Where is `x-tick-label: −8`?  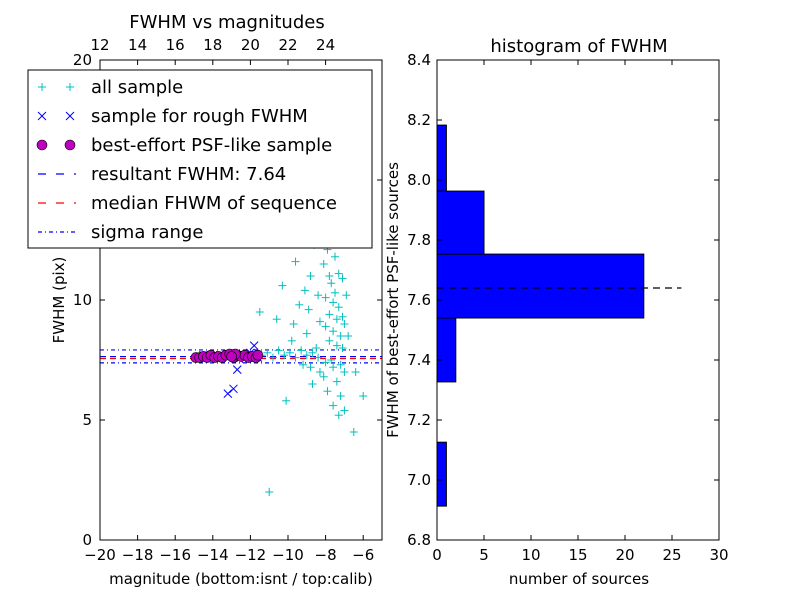
x-tick-label: −8 is located at coordinates (326, 555).